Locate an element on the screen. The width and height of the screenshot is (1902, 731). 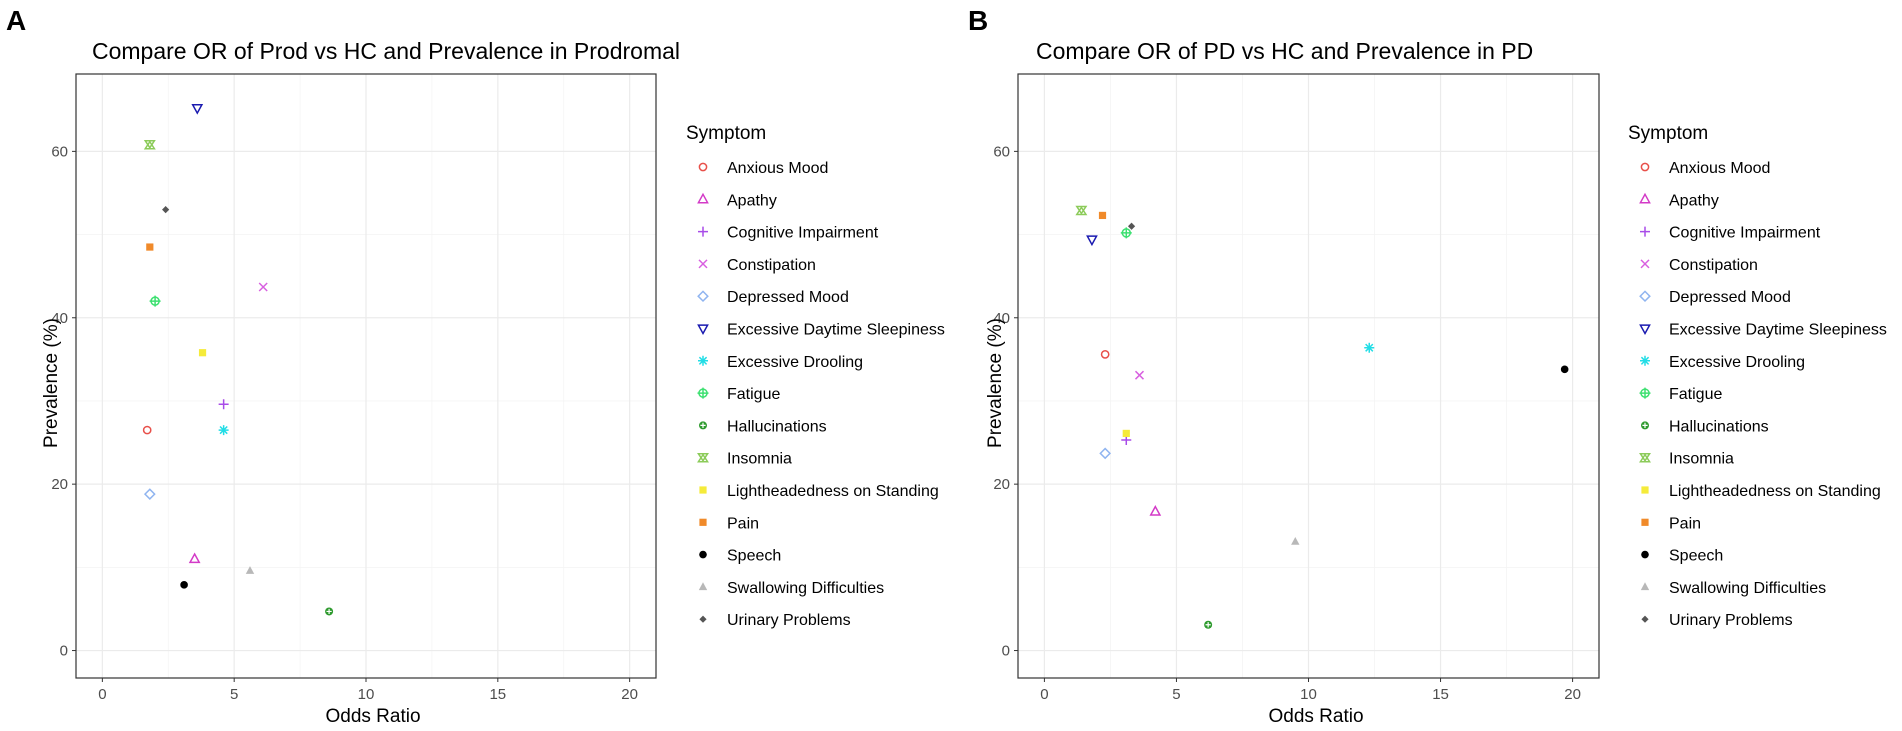
legend-key-constipation is located at coordinates (703, 264).